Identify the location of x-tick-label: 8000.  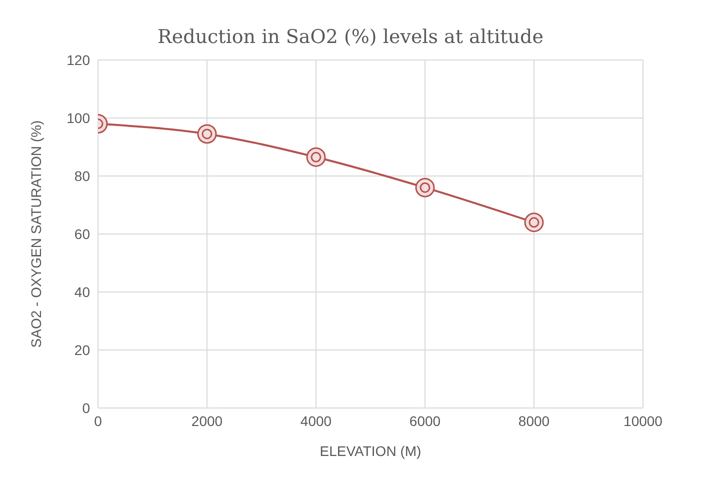
(534, 420).